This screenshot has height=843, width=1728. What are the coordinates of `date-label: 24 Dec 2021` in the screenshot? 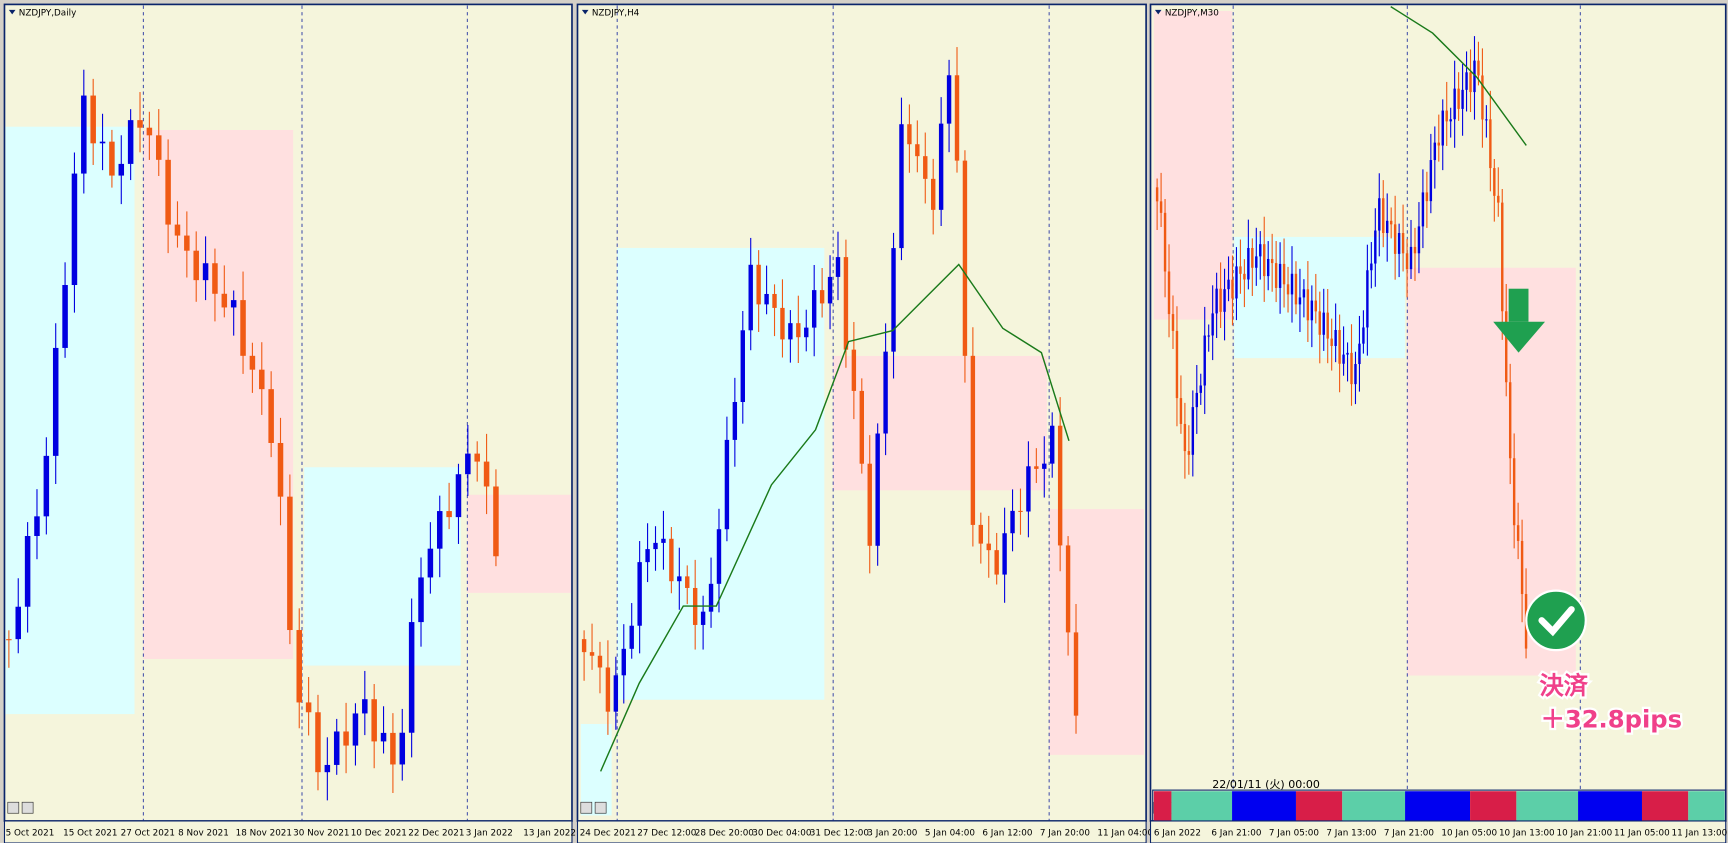 It's located at (608, 833).